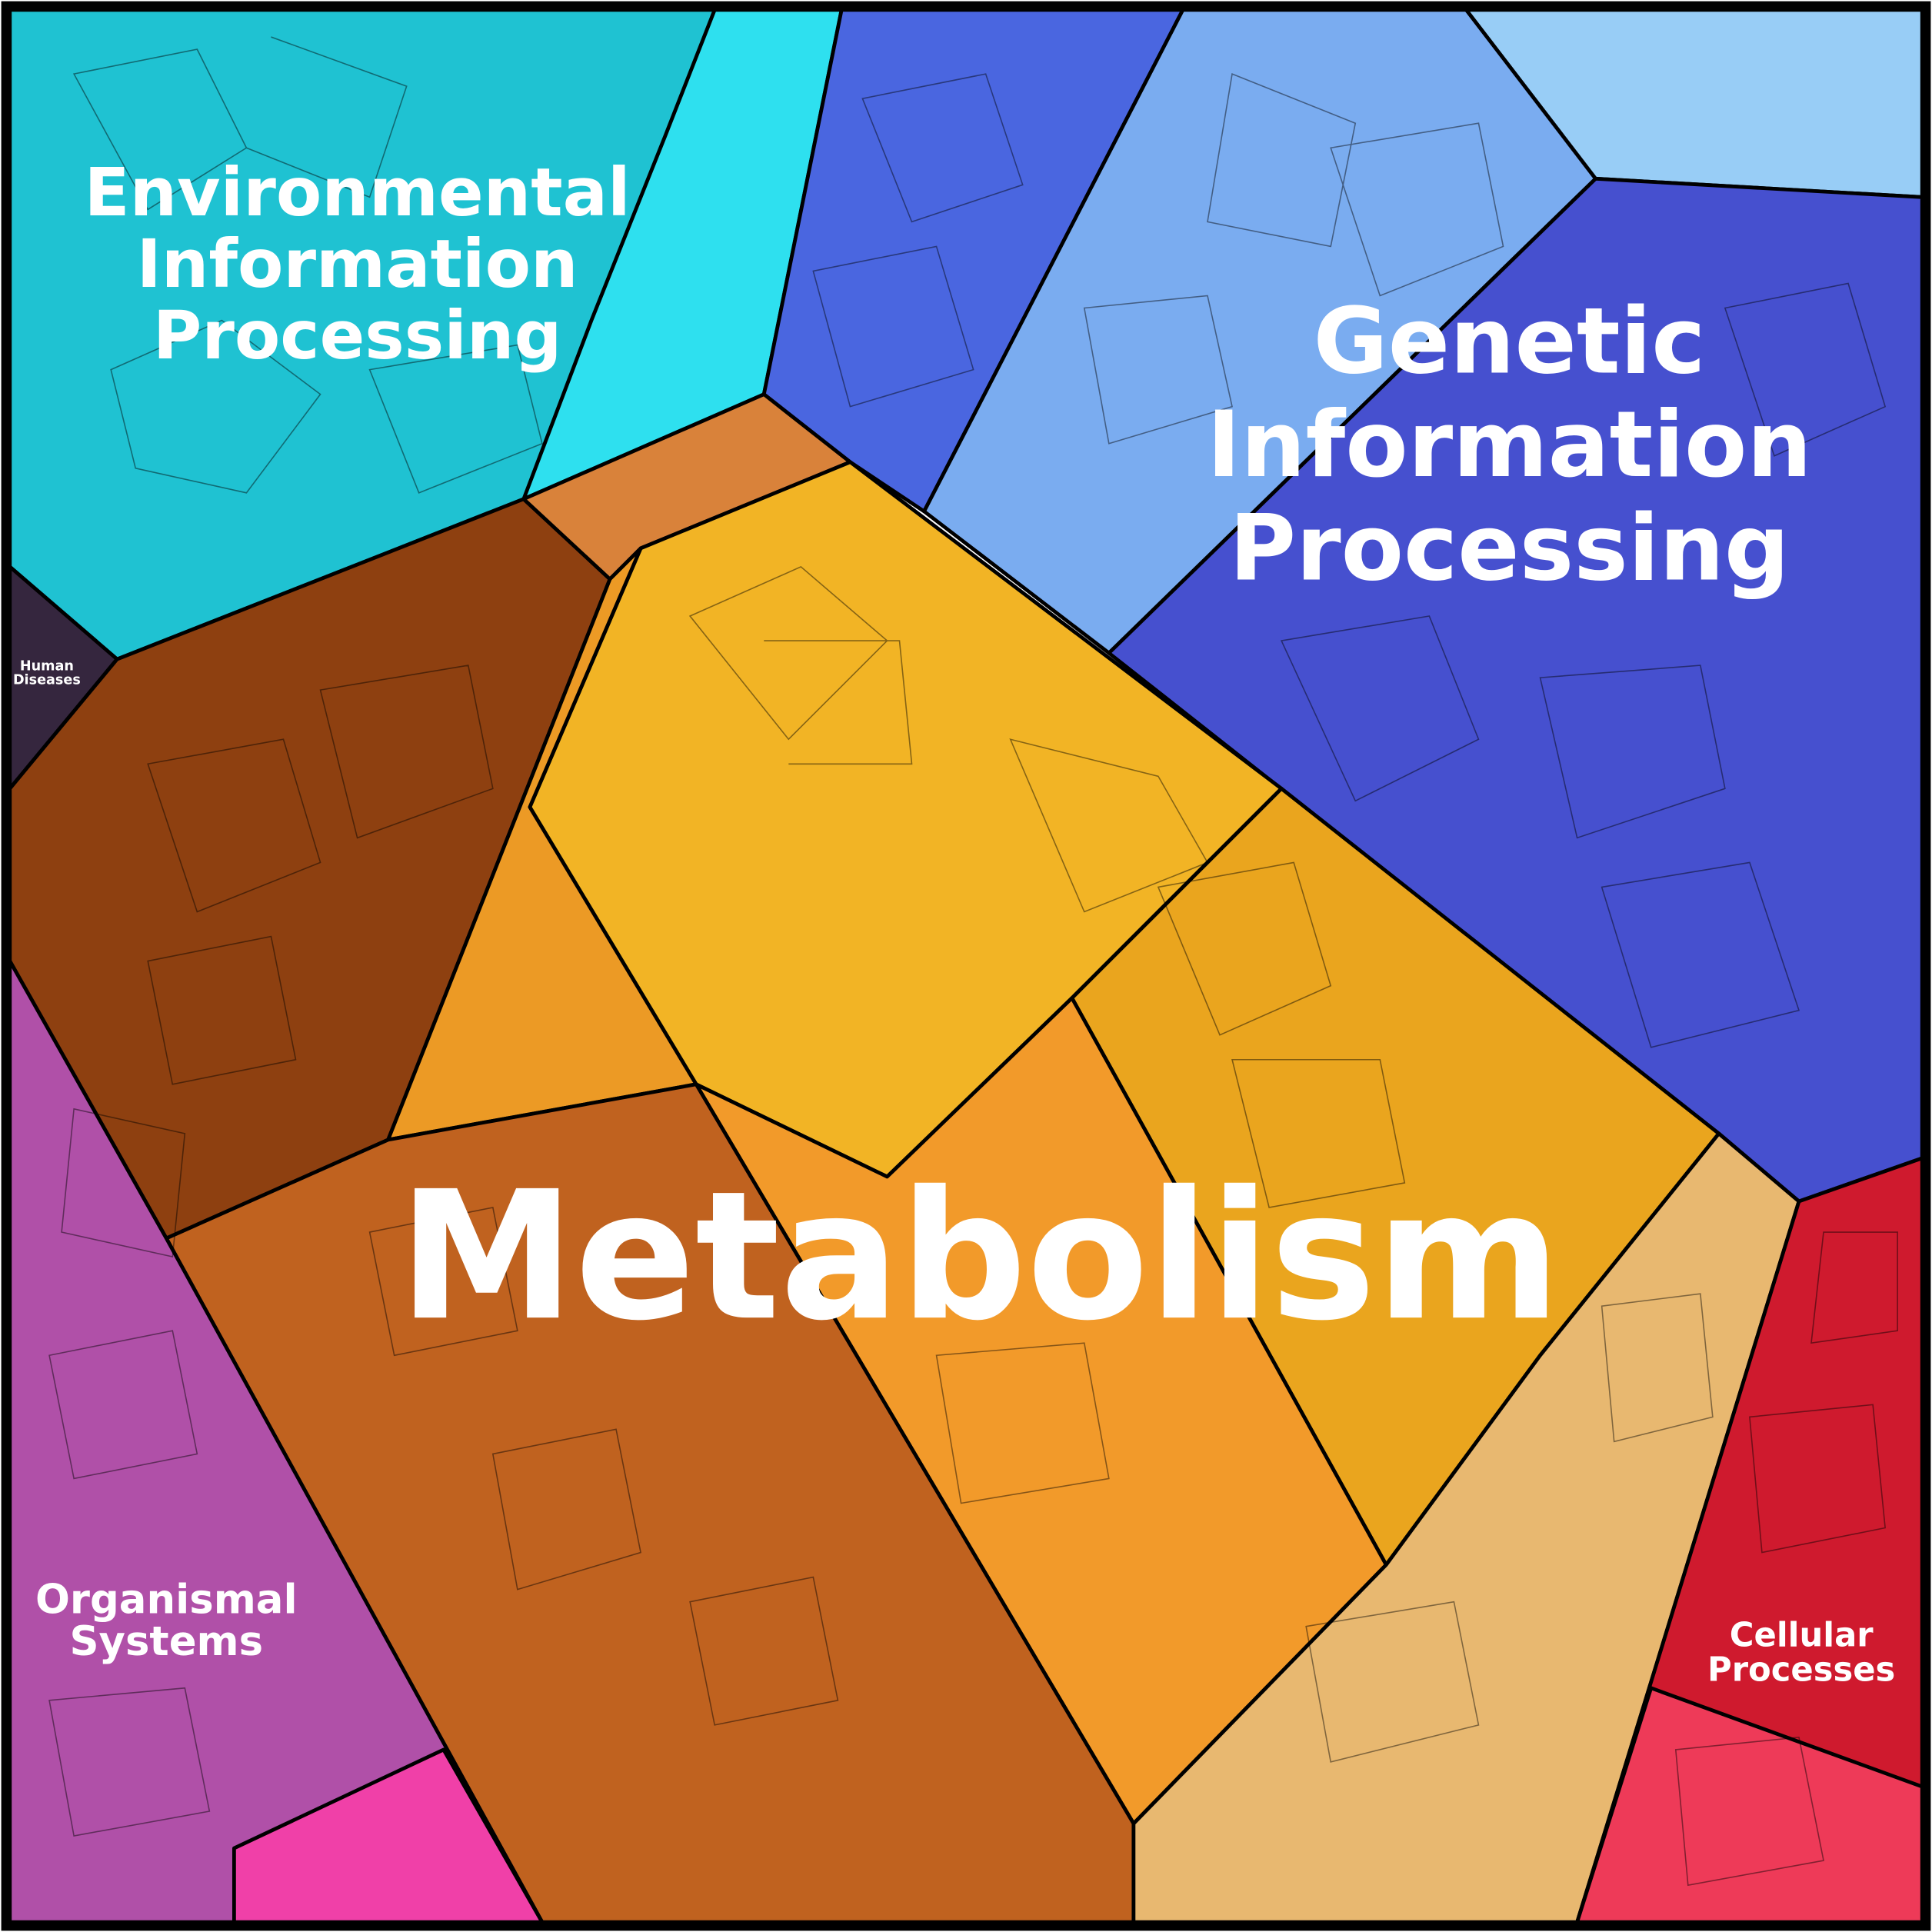  What do you see at coordinates (1801, 1670) in the screenshot?
I see `region-label: Processes` at bounding box center [1801, 1670].